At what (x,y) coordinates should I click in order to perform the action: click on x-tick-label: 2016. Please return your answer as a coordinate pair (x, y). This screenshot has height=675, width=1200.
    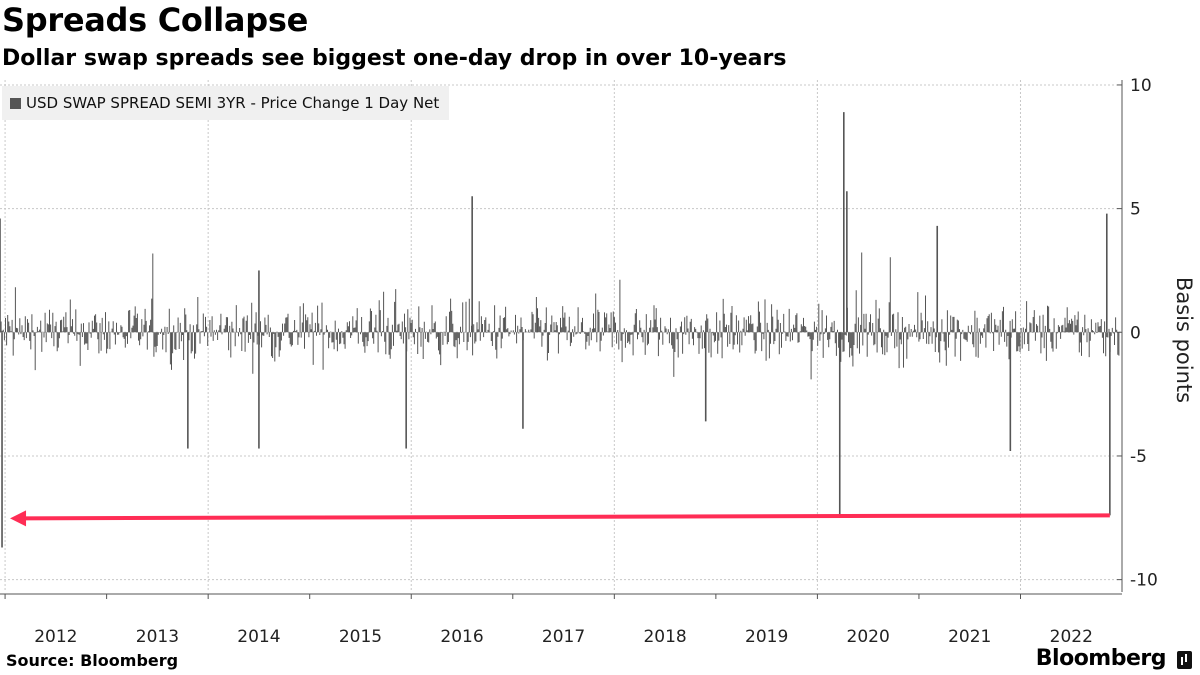
    Looking at the image, I should click on (461, 637).